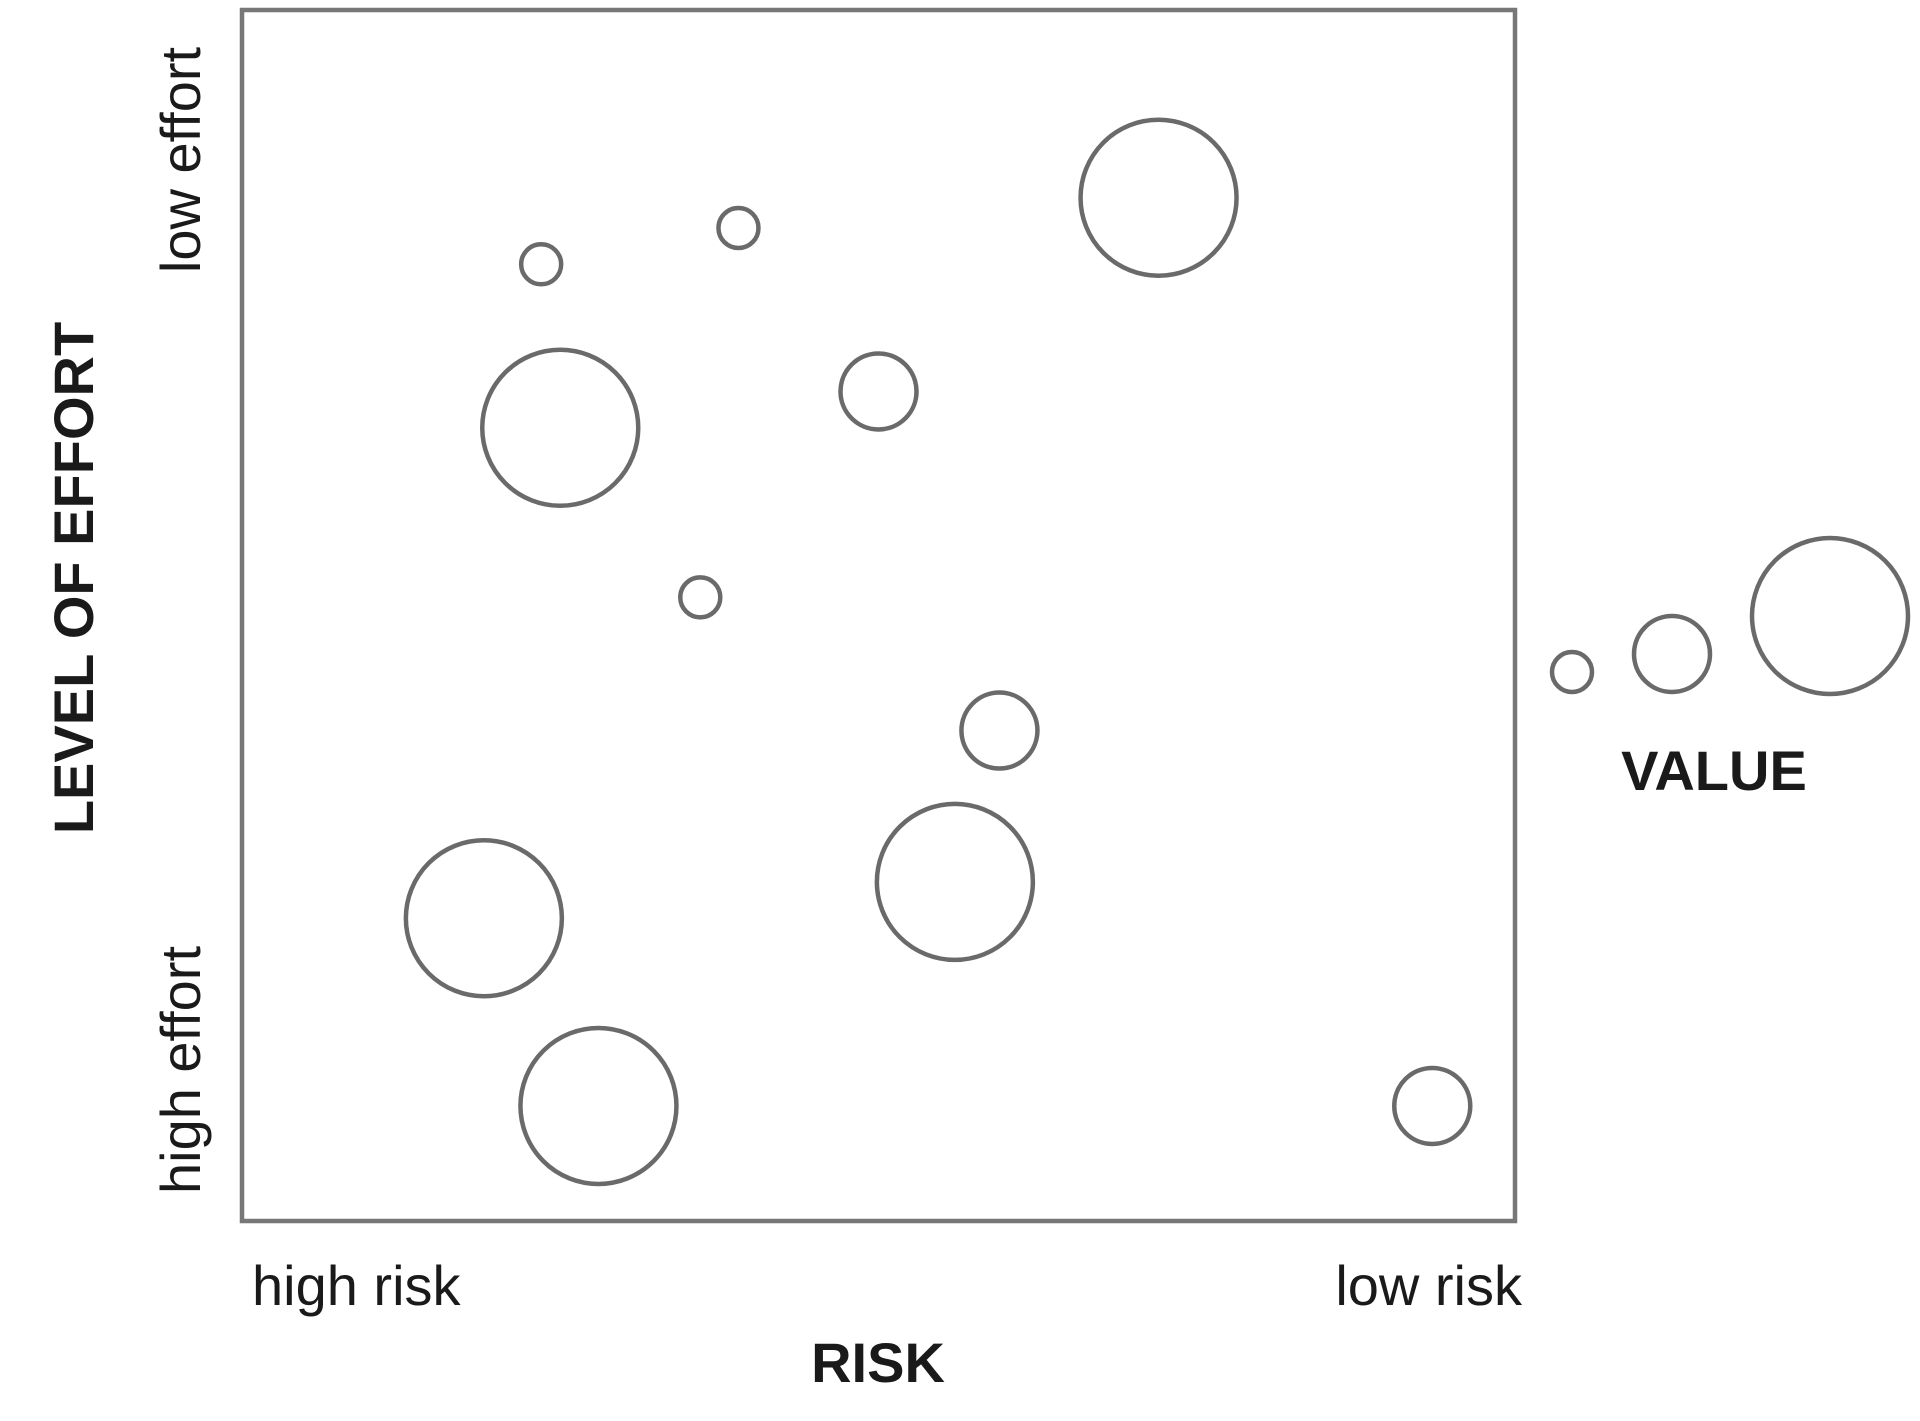  Describe the element at coordinates (357, 1285) in the screenshot. I see `x-tick-label-left: high risk` at that location.